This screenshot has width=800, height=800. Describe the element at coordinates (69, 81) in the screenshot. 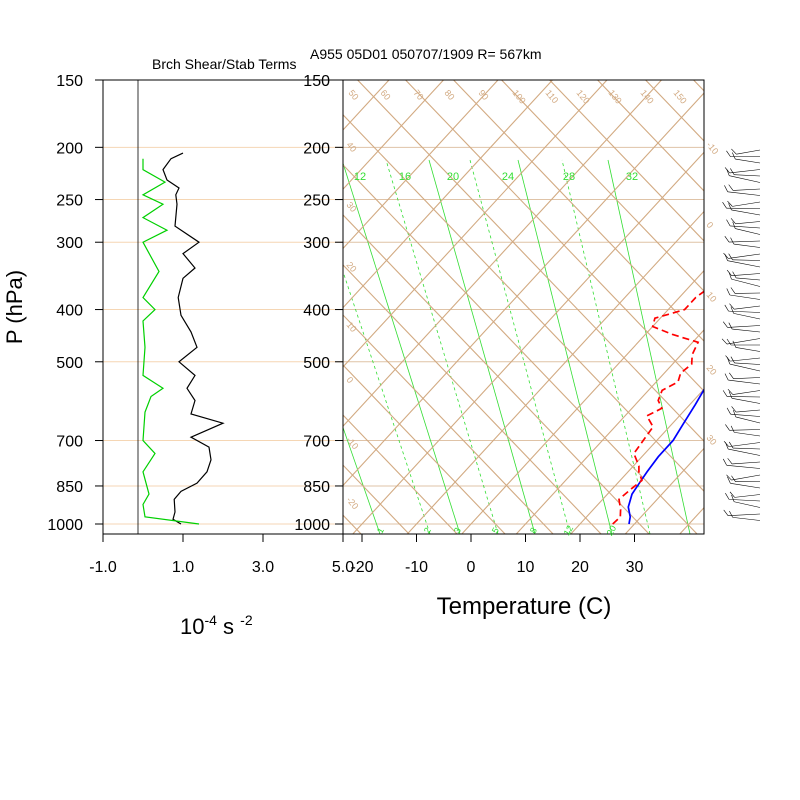

I see `y-tick-label: 150` at that location.